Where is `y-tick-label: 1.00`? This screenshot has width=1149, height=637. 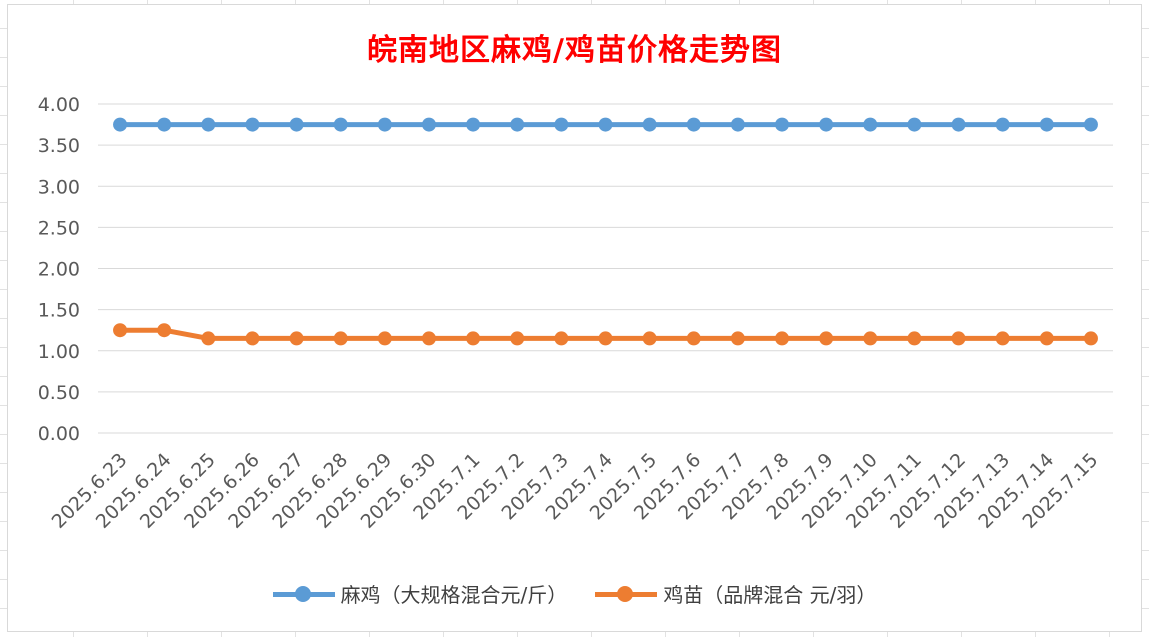 y-tick-label: 1.00 is located at coordinates (59, 352).